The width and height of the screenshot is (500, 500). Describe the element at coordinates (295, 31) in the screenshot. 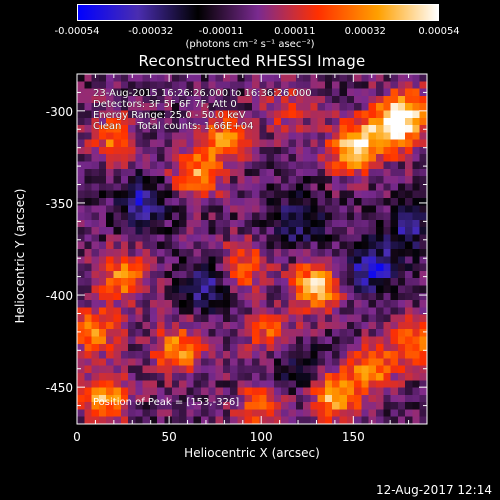

I see `colorbar-tick-label: 0.00011` at that location.